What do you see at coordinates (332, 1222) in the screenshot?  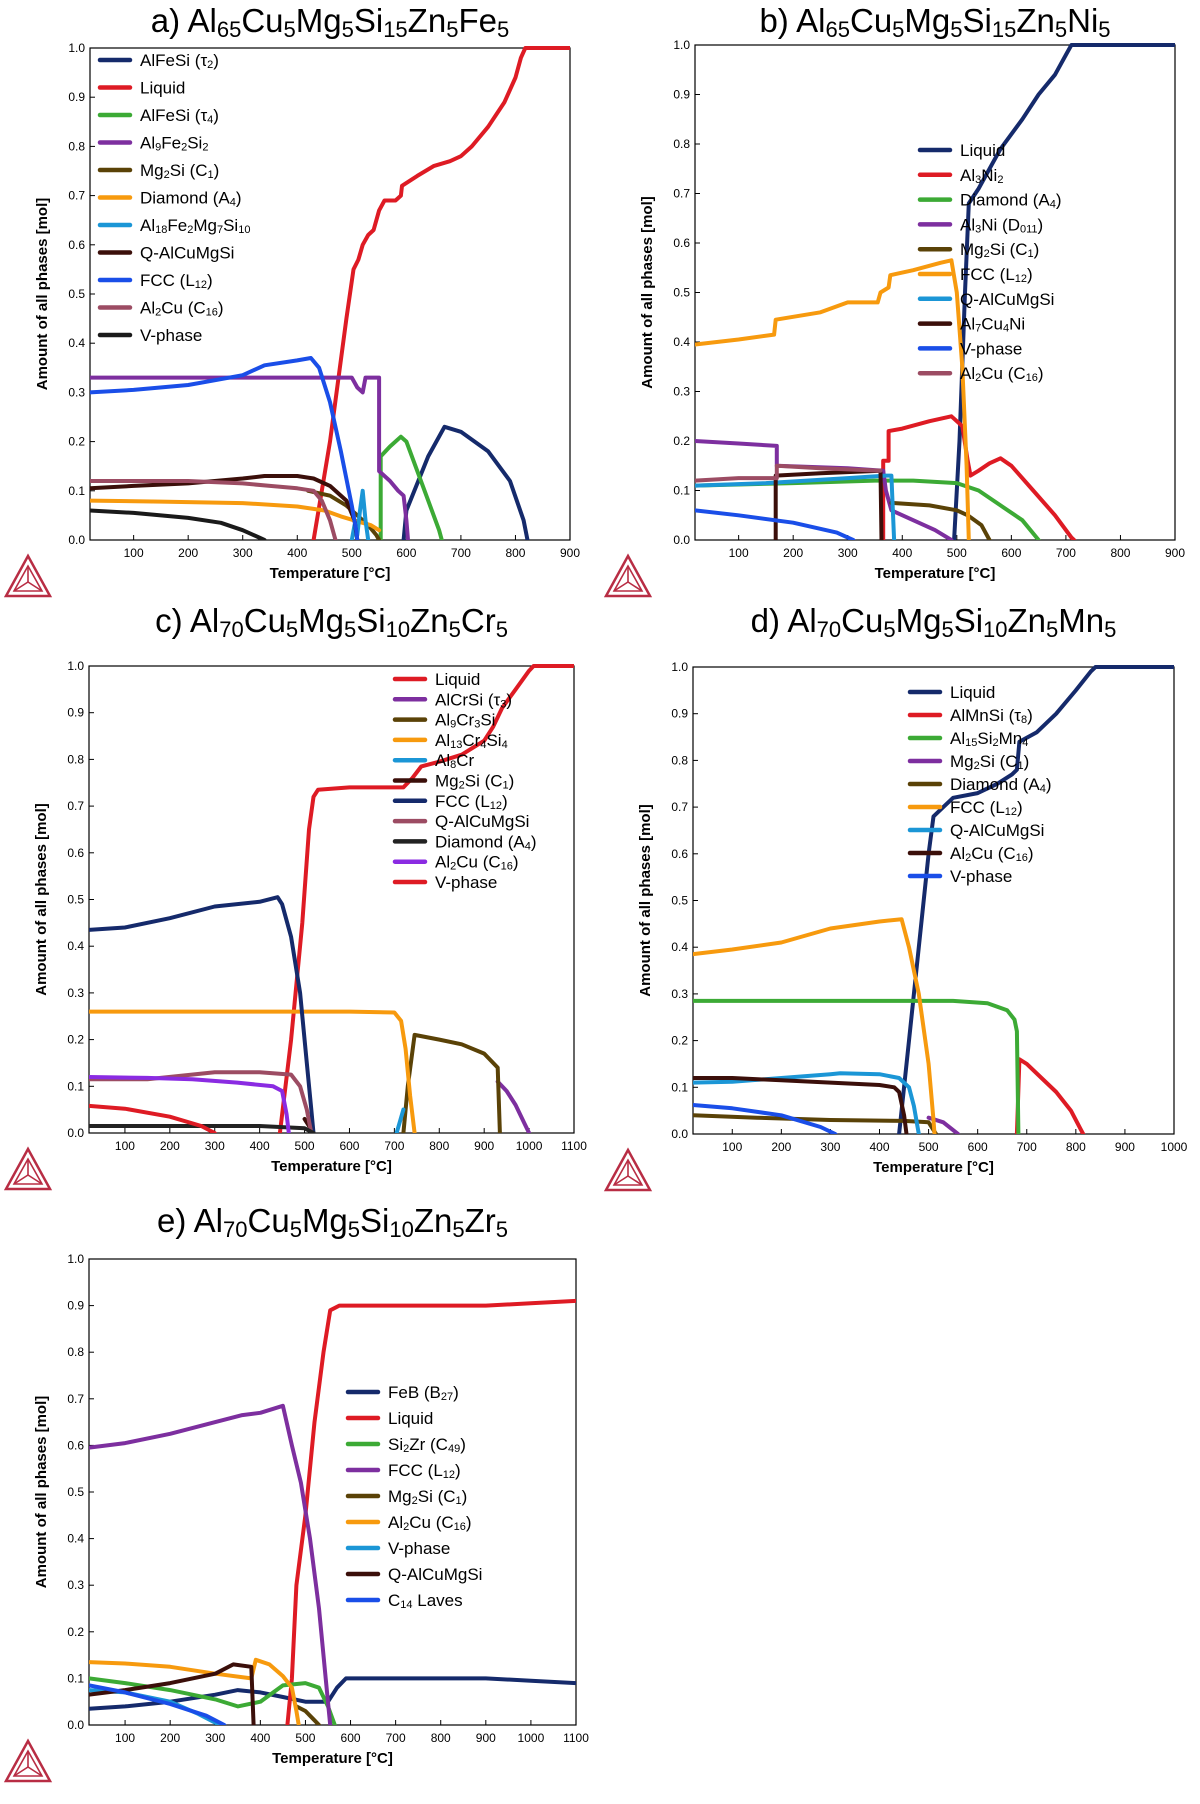 I see `chart-title: e) Al70Cu5Mg5Si10Zn5Zr5` at bounding box center [332, 1222].